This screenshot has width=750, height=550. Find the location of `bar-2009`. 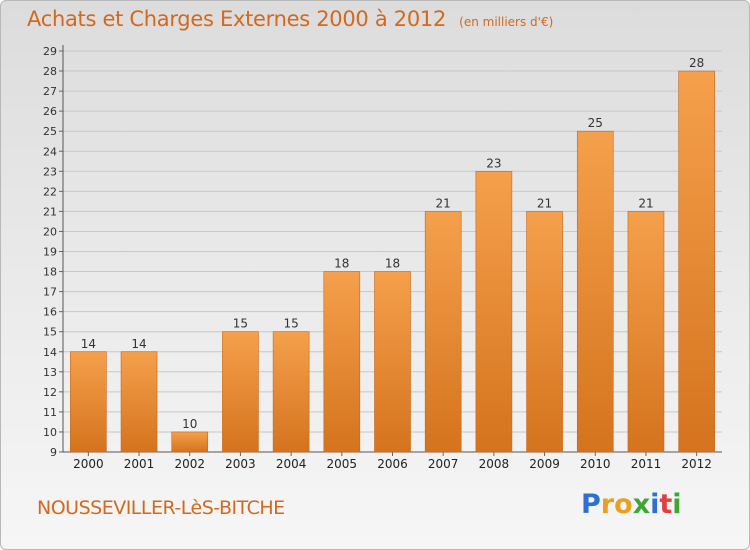

bar-2009 is located at coordinates (544, 332).